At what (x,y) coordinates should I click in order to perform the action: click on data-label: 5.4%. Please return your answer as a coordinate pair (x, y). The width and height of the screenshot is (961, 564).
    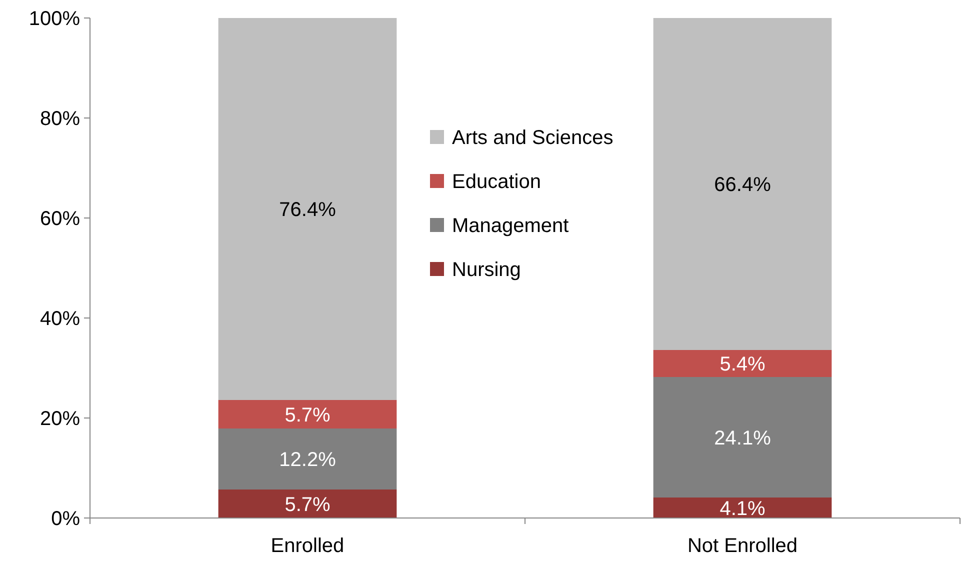
    Looking at the image, I should click on (743, 365).